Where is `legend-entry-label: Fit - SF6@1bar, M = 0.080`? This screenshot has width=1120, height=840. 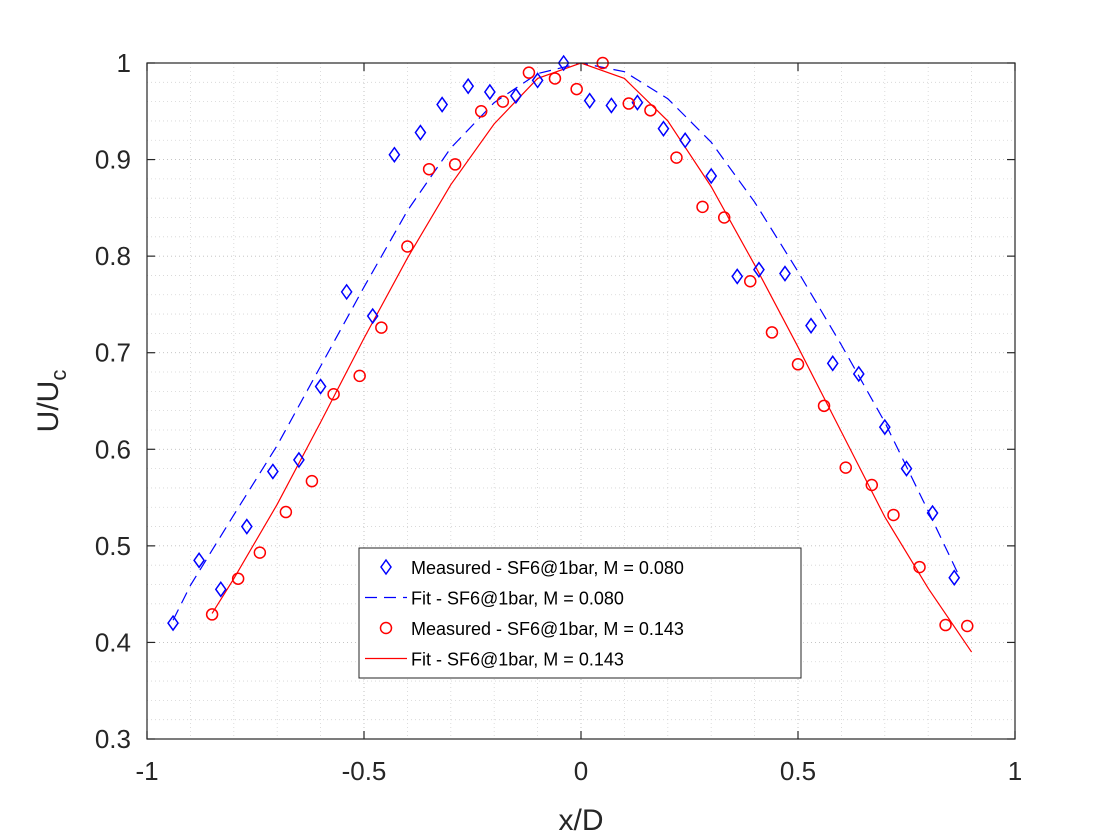 legend-entry-label: Fit - SF6@1bar, M = 0.080 is located at coordinates (517, 599).